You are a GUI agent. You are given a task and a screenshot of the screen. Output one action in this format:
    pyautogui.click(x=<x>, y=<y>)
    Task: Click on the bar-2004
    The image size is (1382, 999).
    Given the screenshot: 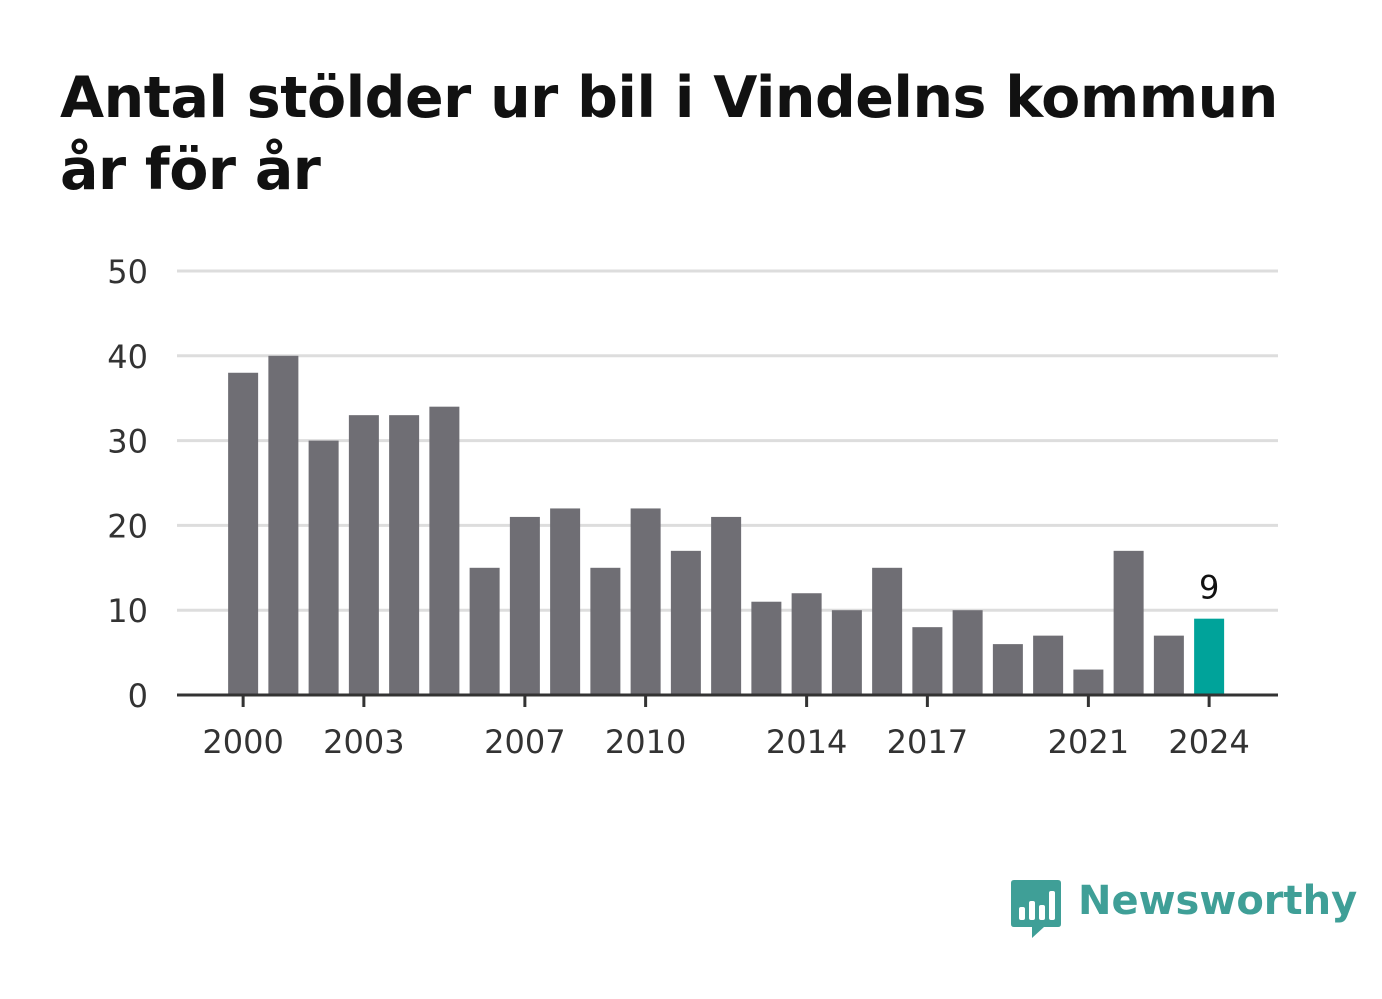 What is the action you would take?
    pyautogui.click(x=404, y=555)
    